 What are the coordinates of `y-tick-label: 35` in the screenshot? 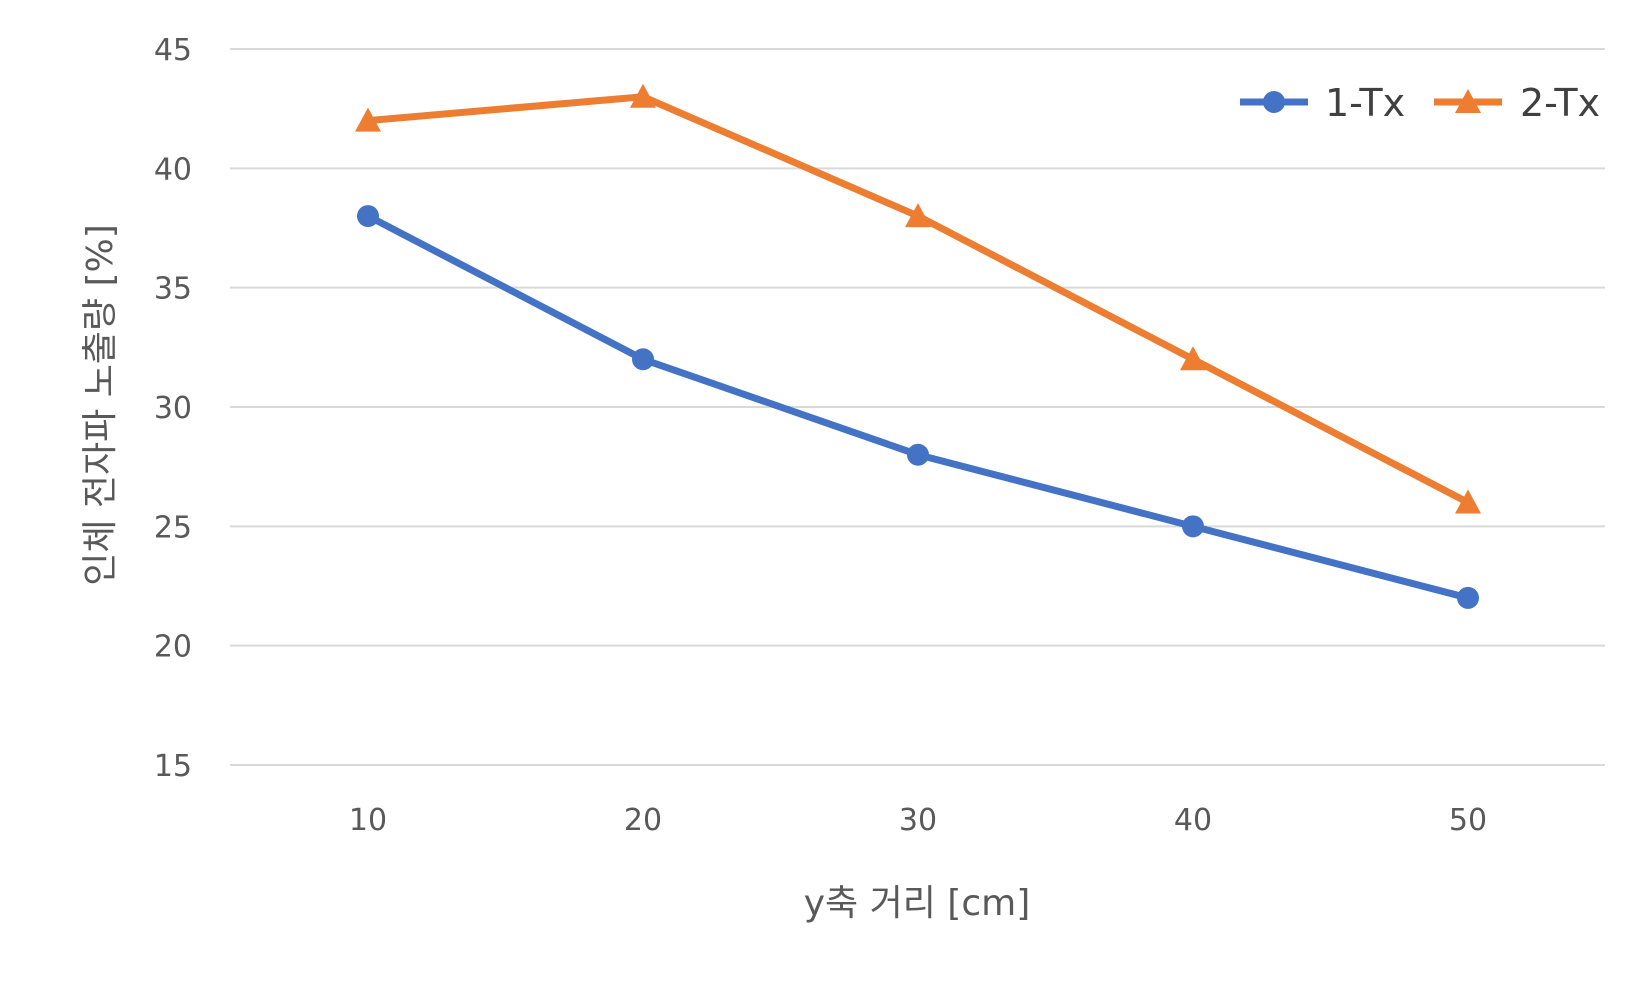 It's located at (173, 289).